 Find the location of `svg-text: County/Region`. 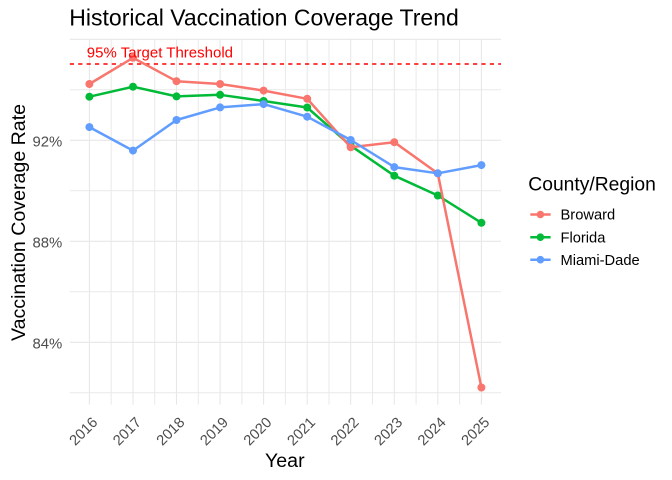

svg-text: County/Region is located at coordinates (592, 184).